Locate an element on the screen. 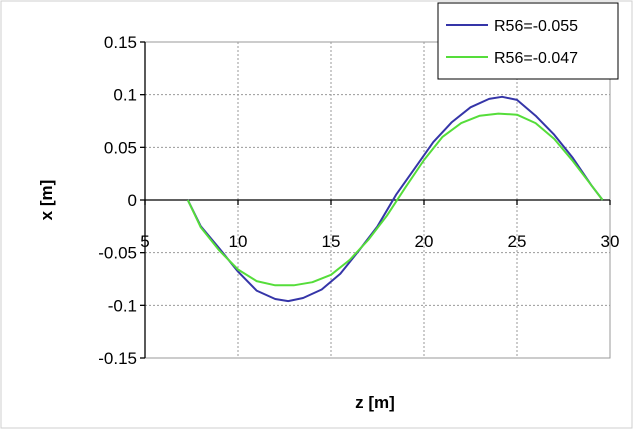 This screenshot has width=634, height=430. y-tick-label: -0.05 is located at coordinates (117, 253).